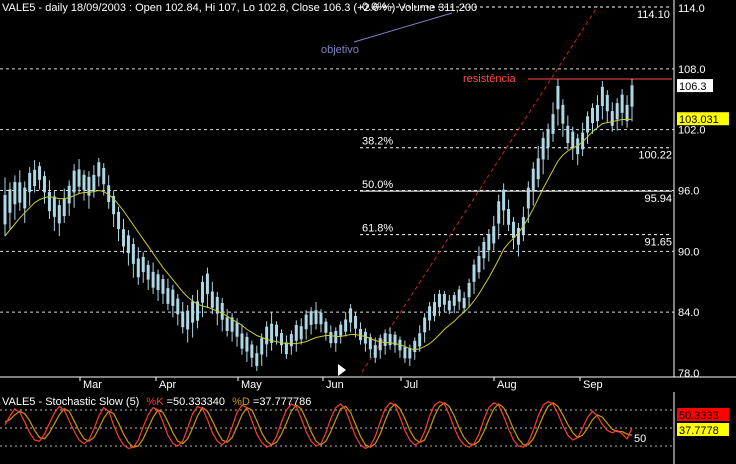 This screenshot has height=464, width=736. I want to click on time-tick-label: Sep, so click(593, 385).